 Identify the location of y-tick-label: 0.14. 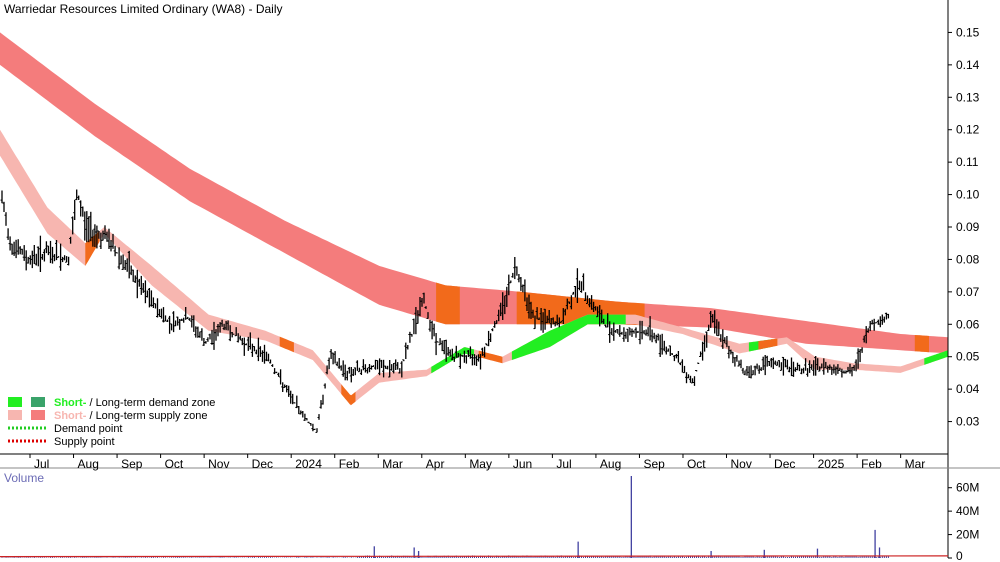
(968, 65).